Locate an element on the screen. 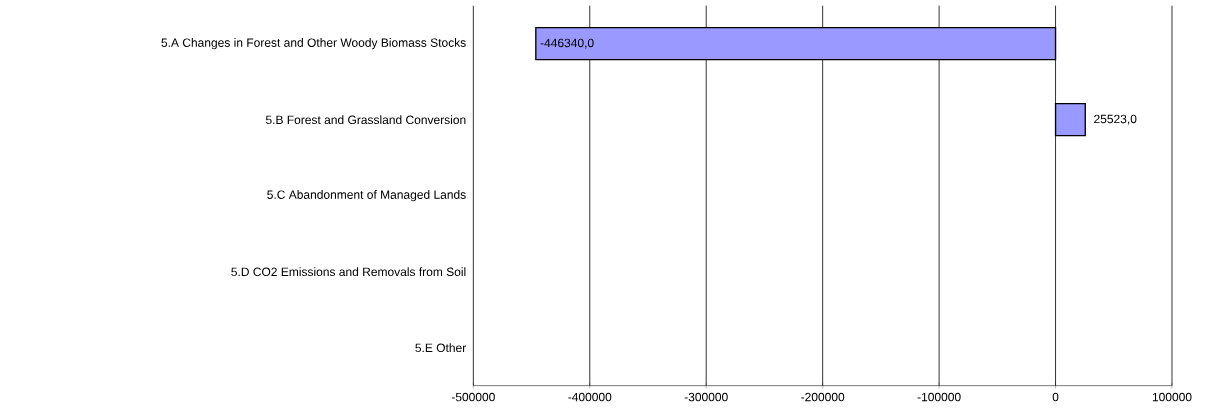 This screenshot has width=1209, height=415. y-tick-label: 5.B Forest and Grassland Conversion is located at coordinates (365, 120).